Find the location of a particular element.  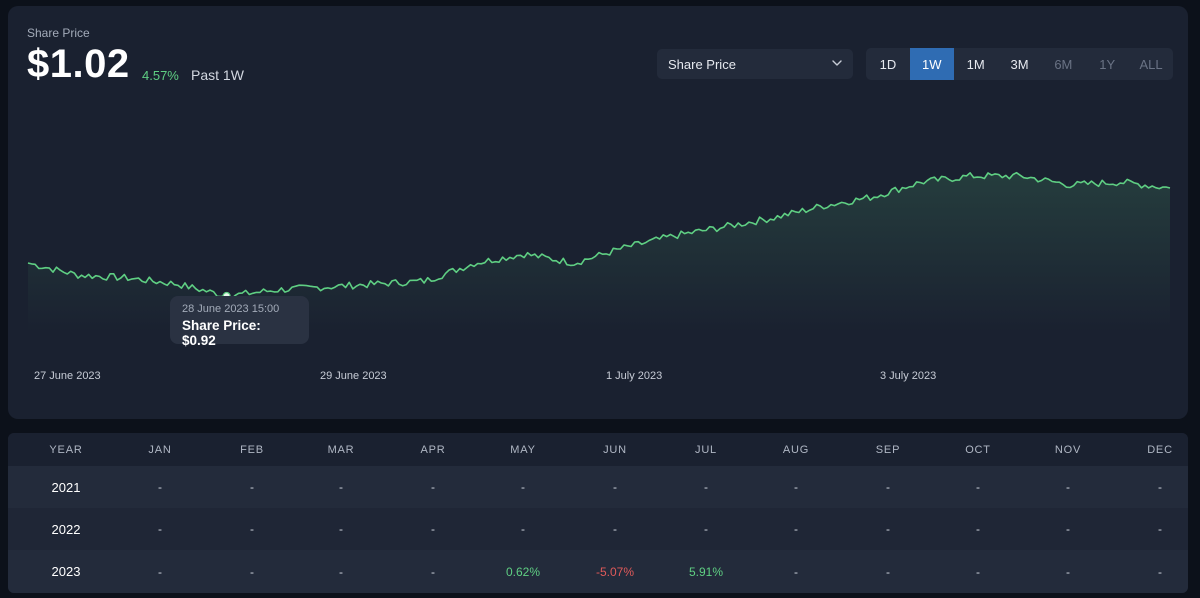

chevron-down-icon is located at coordinates (837, 63).